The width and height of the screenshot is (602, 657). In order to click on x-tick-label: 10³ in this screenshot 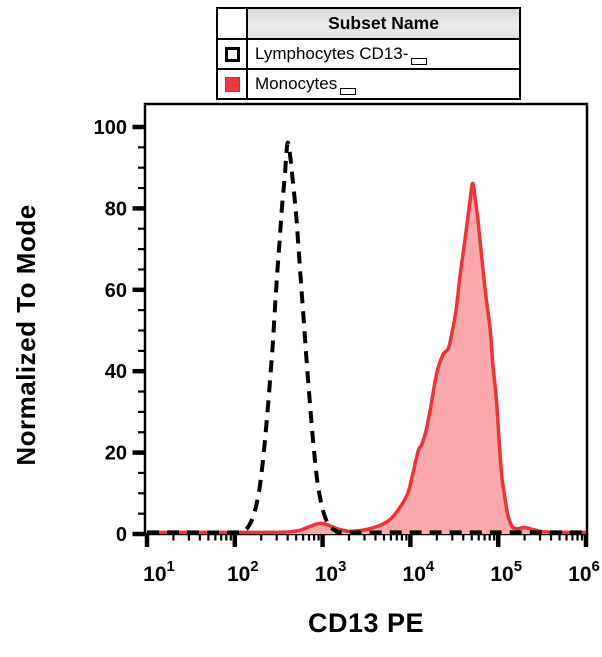, I will do `click(331, 572)`.